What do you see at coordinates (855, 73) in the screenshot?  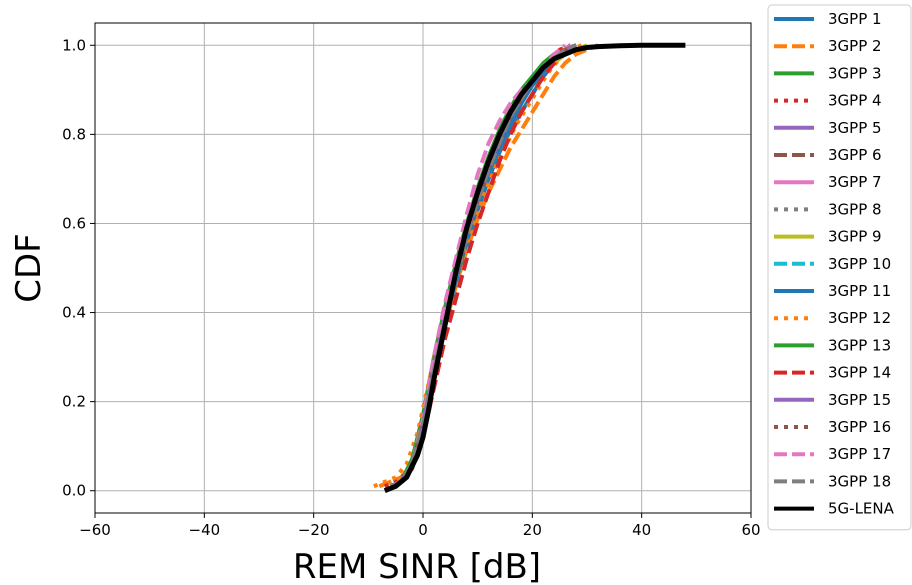 I see `legend-label: 3GPP 3` at bounding box center [855, 73].